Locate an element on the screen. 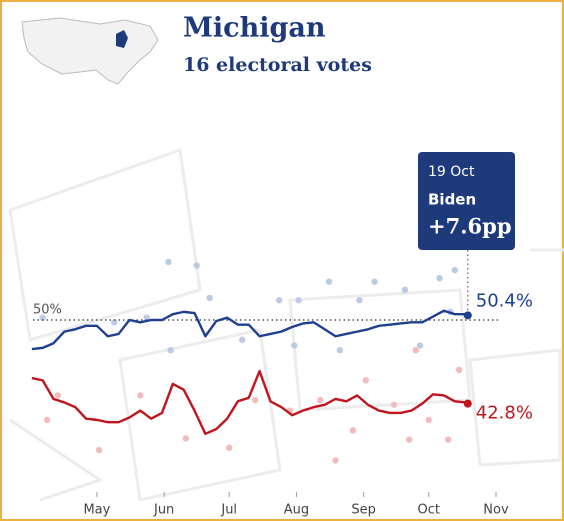  end-label: 42.8% is located at coordinates (504, 413).